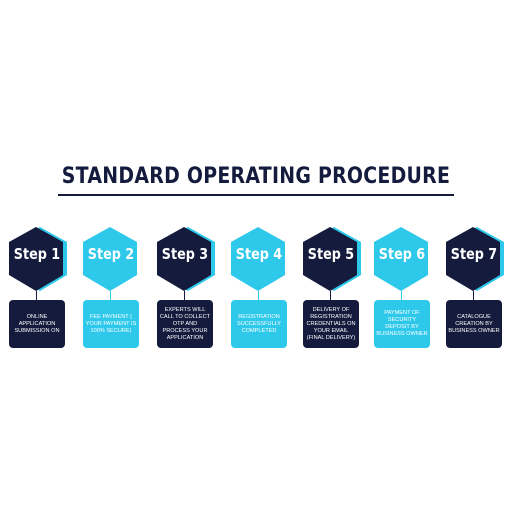 The width and height of the screenshot is (512, 512). What do you see at coordinates (330, 296) in the screenshot?
I see `step-5-connector` at bounding box center [330, 296].